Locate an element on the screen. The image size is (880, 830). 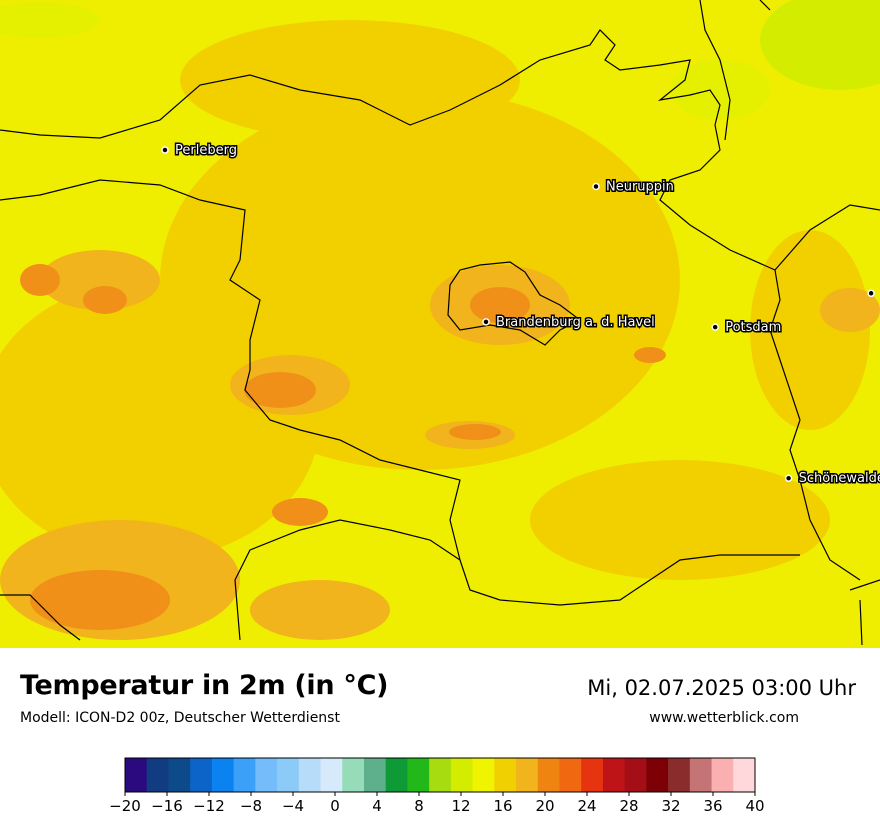
valid-time: Mi, 02.07.2025 03:00 Uhr is located at coordinates (721, 688).